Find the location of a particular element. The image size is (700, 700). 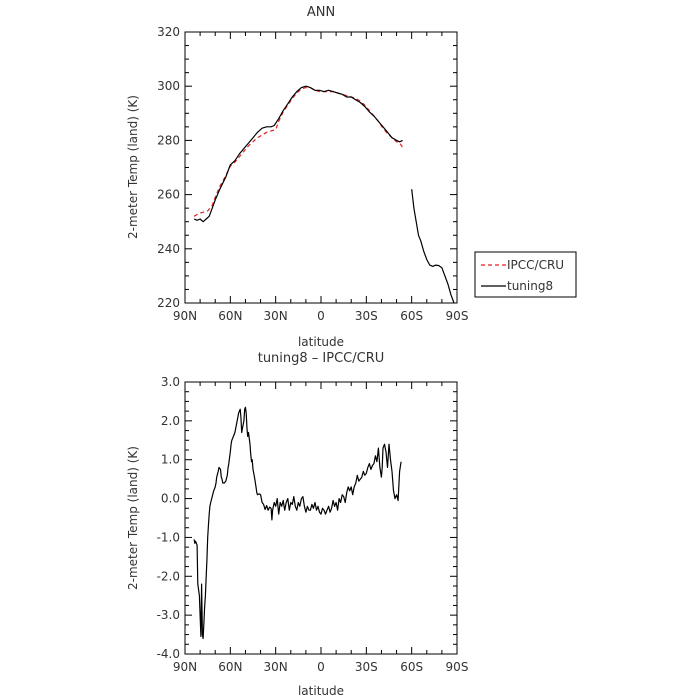

bottom-x-tick-label: 60S is located at coordinates (411, 667).